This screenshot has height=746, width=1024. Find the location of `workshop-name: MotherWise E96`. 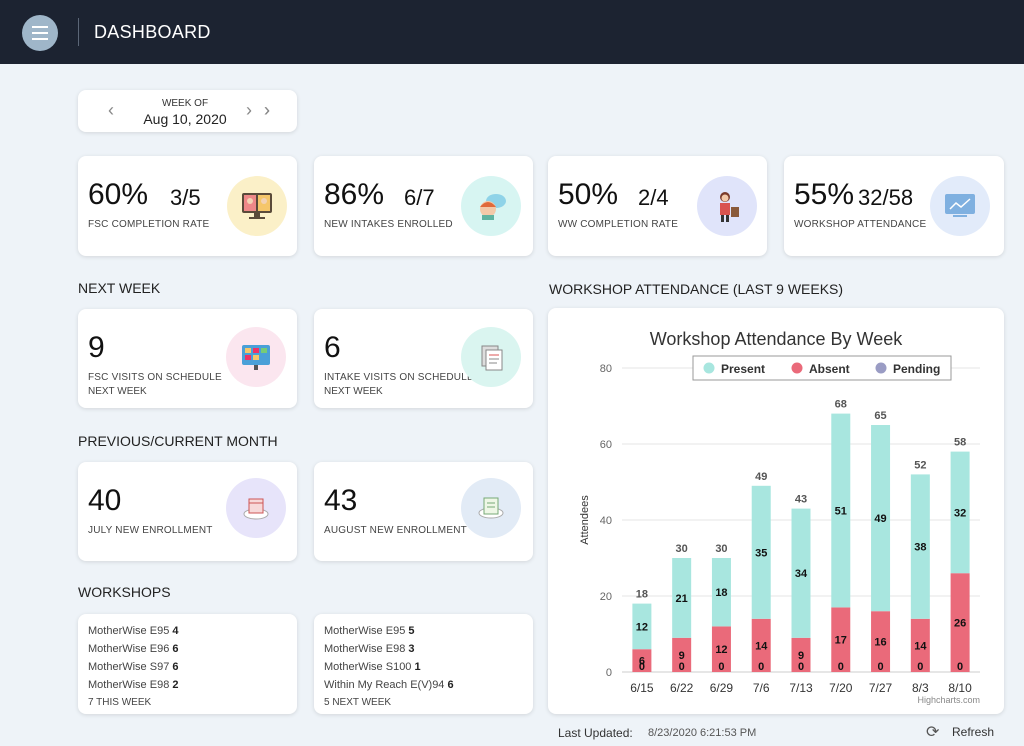

workshop-name: MotherWise E96 is located at coordinates (130, 649).